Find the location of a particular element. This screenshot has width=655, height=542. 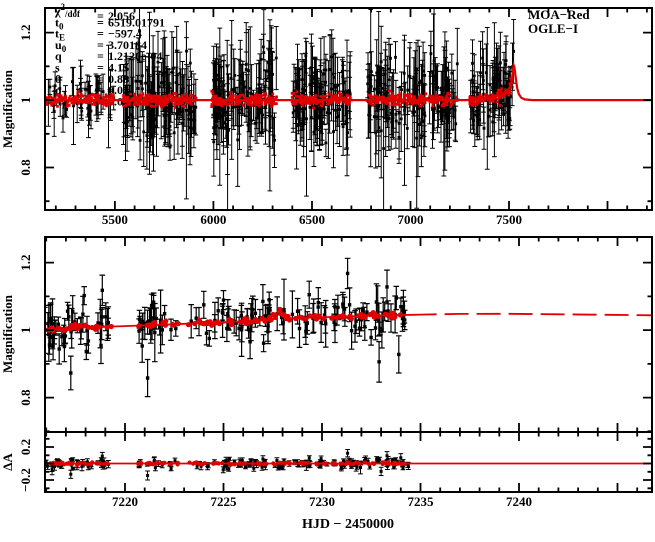

middle-model-curve is located at coordinates (229, 318).